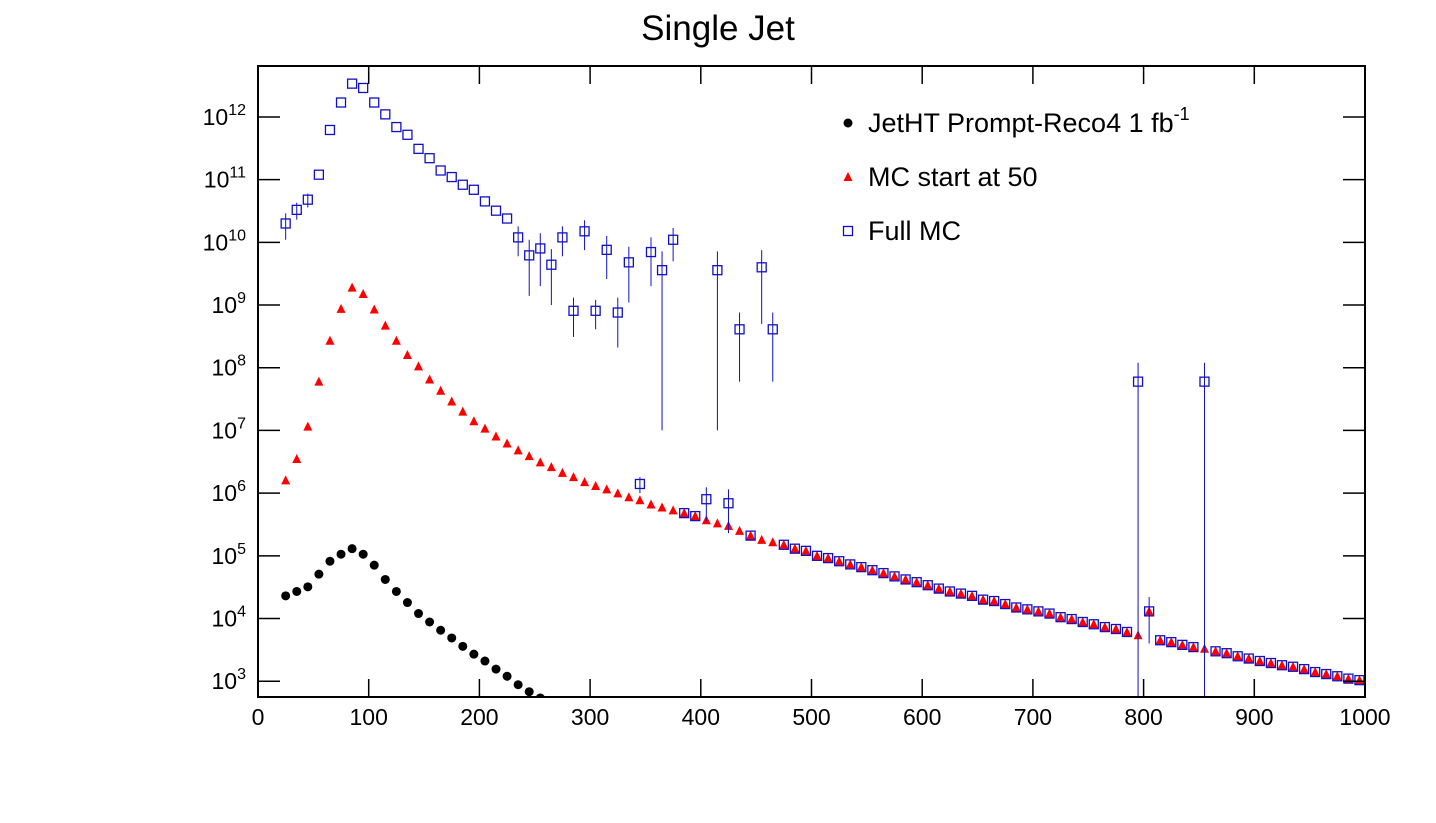  What do you see at coordinates (1029, 121) in the screenshot?
I see `legend-label: JetHT Prompt-Reco4 1 fb-1` at bounding box center [1029, 121].